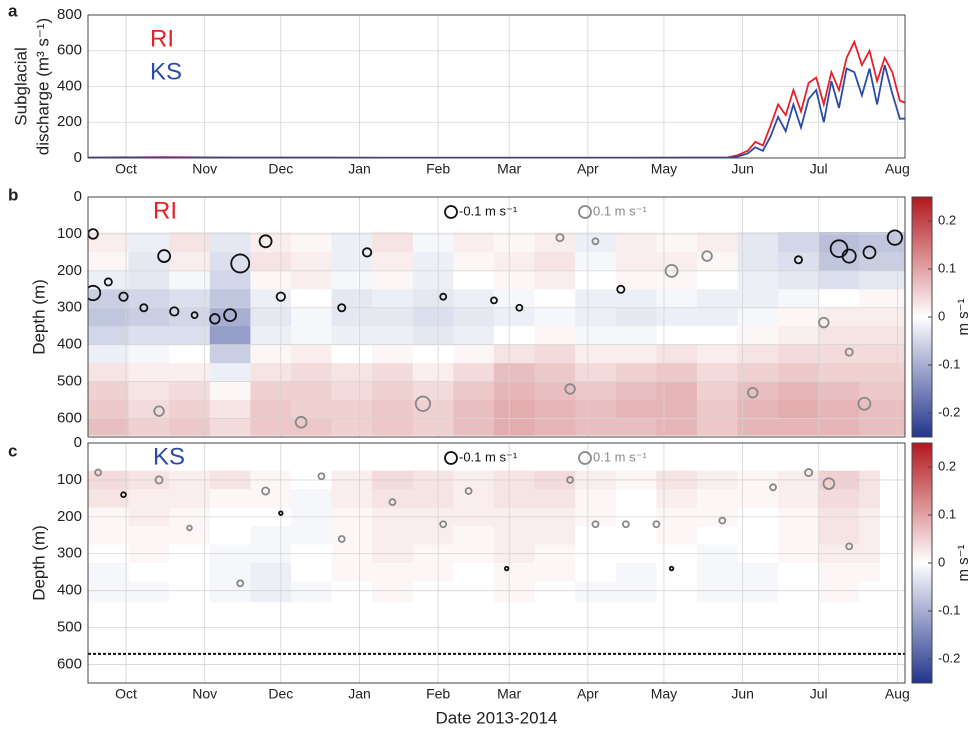 This screenshot has height=735, width=976. I want to click on x-tick-label: Jan, so click(359, 694).